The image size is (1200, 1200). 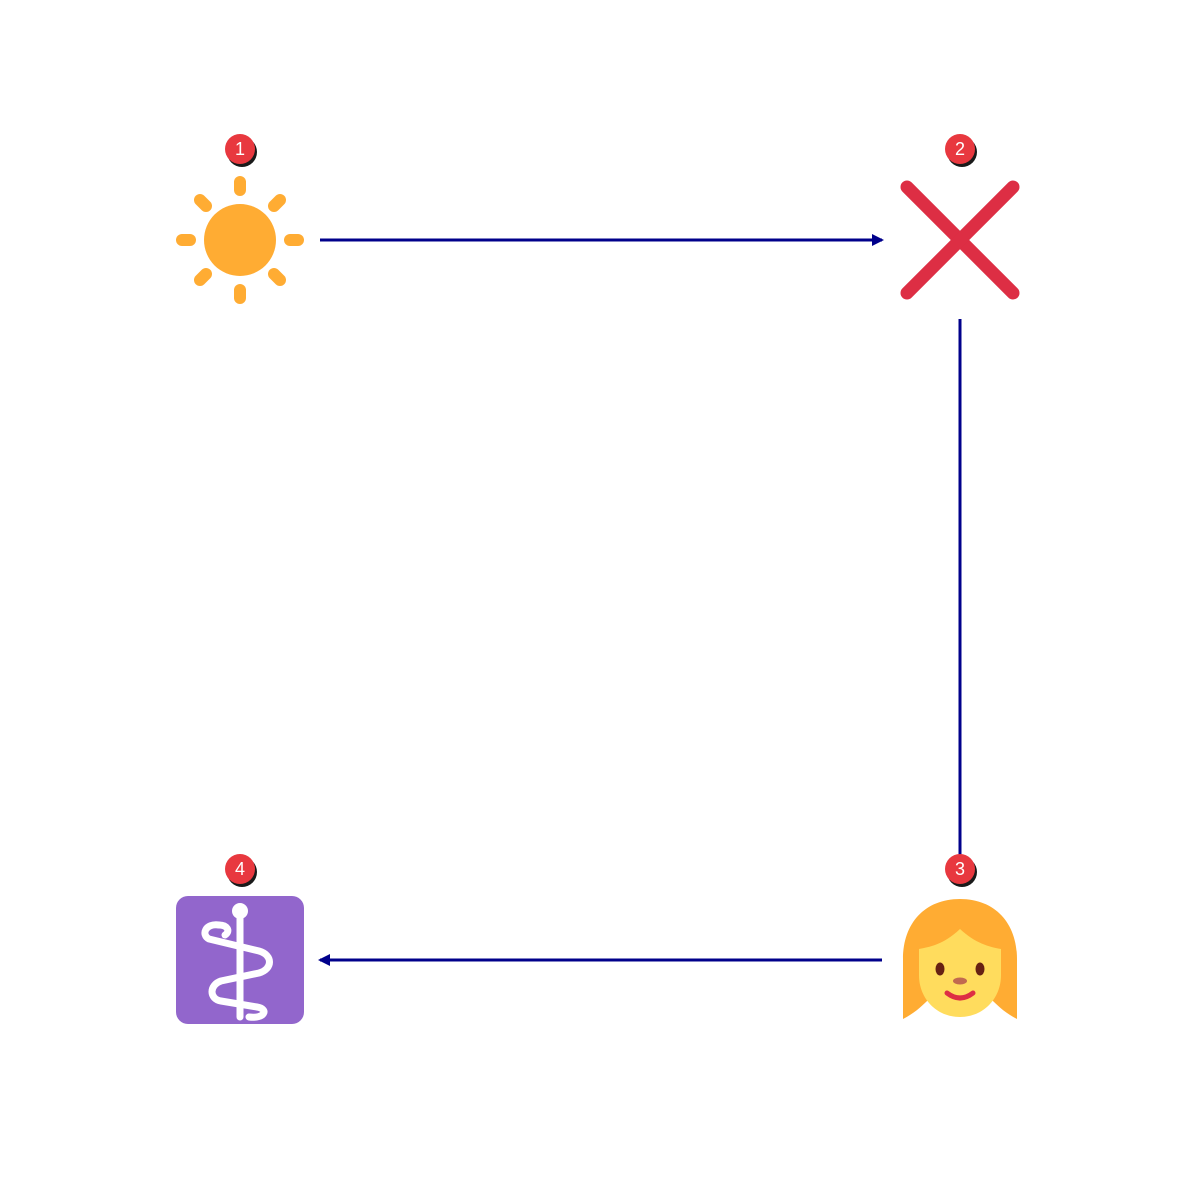 I want to click on medical-symbol-icon, so click(x=240, y=960).